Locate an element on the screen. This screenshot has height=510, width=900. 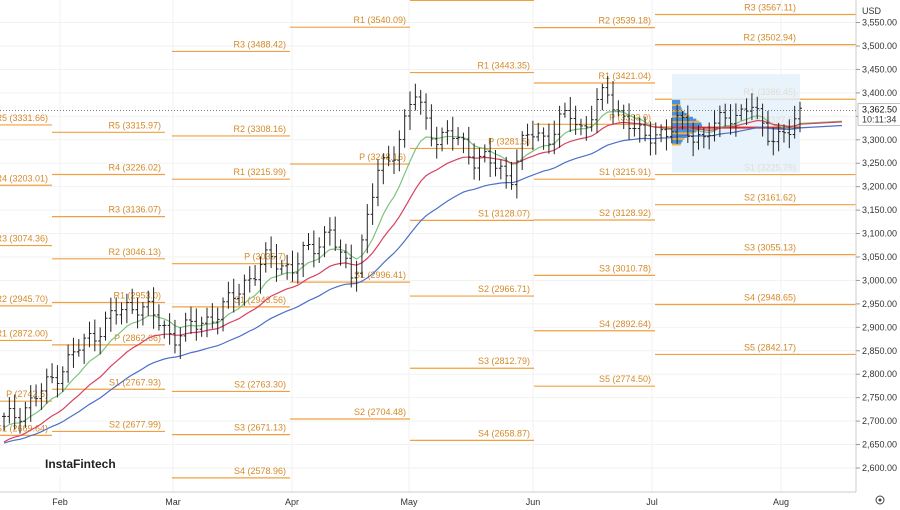
settings-icon is located at coordinates (880, 500).